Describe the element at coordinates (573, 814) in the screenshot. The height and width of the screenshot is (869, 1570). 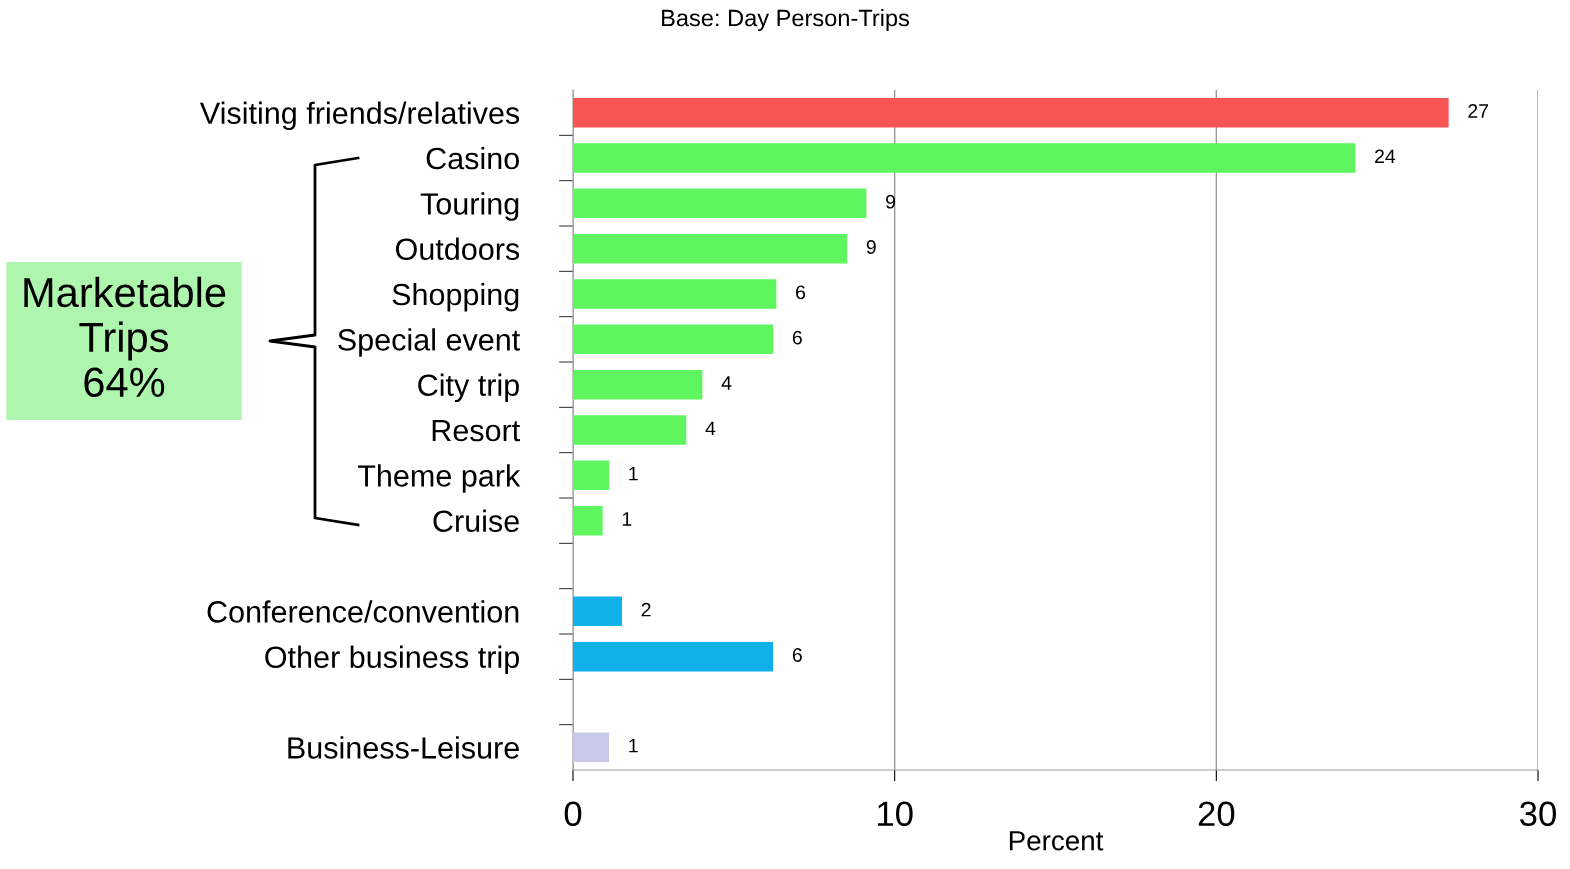
I see `x-tick-label: 0` at that location.